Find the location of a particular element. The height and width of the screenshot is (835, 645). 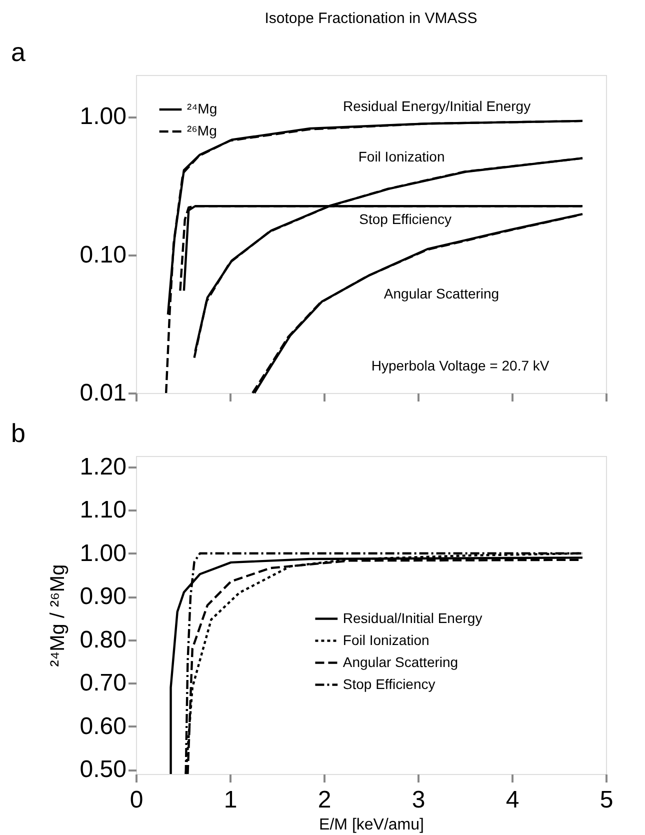

legend-label: Angular Scattering is located at coordinates (400, 662).